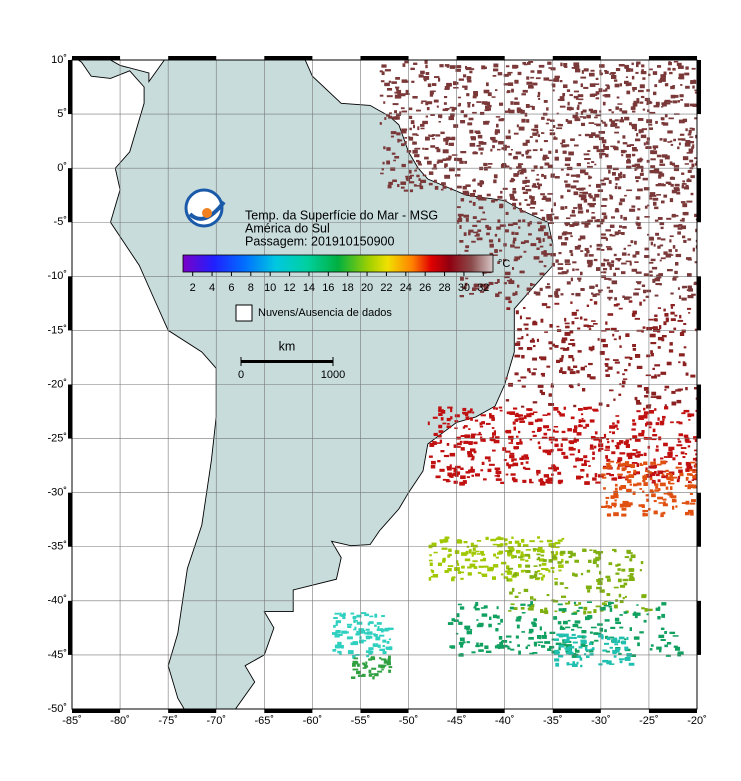  I want to click on lat-tick-label: -10˚, so click(57, 276).